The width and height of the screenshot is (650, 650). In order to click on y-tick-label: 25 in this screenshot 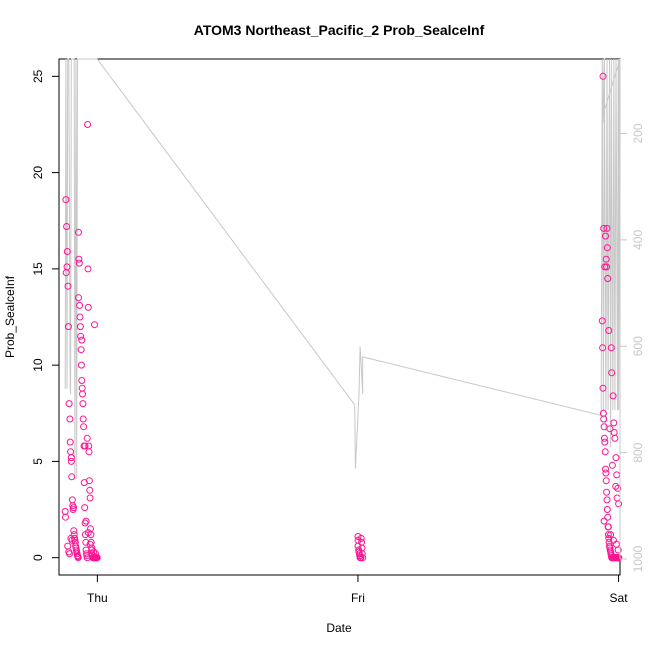, I will do `click(38, 76)`.